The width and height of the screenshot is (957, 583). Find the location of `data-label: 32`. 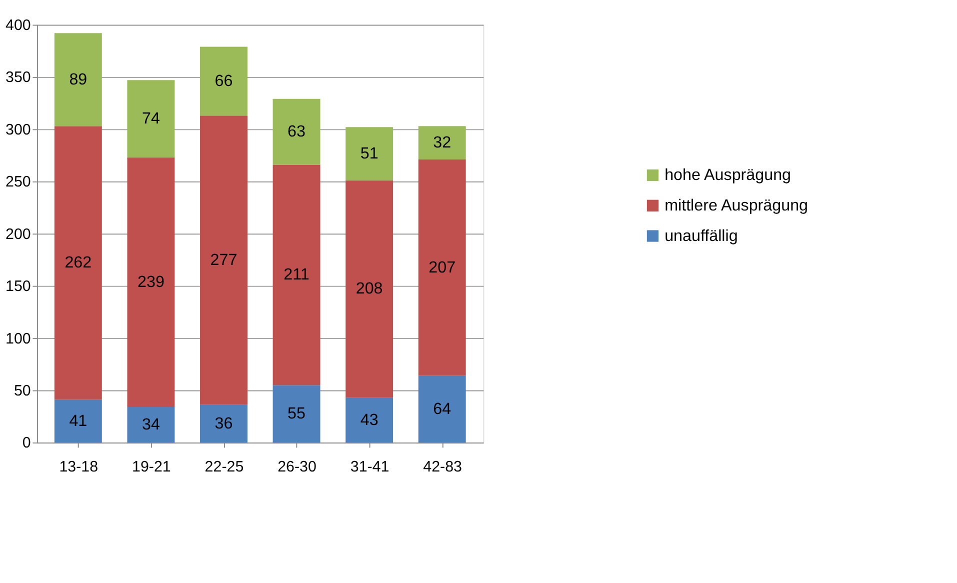

data-label: 32 is located at coordinates (442, 143).